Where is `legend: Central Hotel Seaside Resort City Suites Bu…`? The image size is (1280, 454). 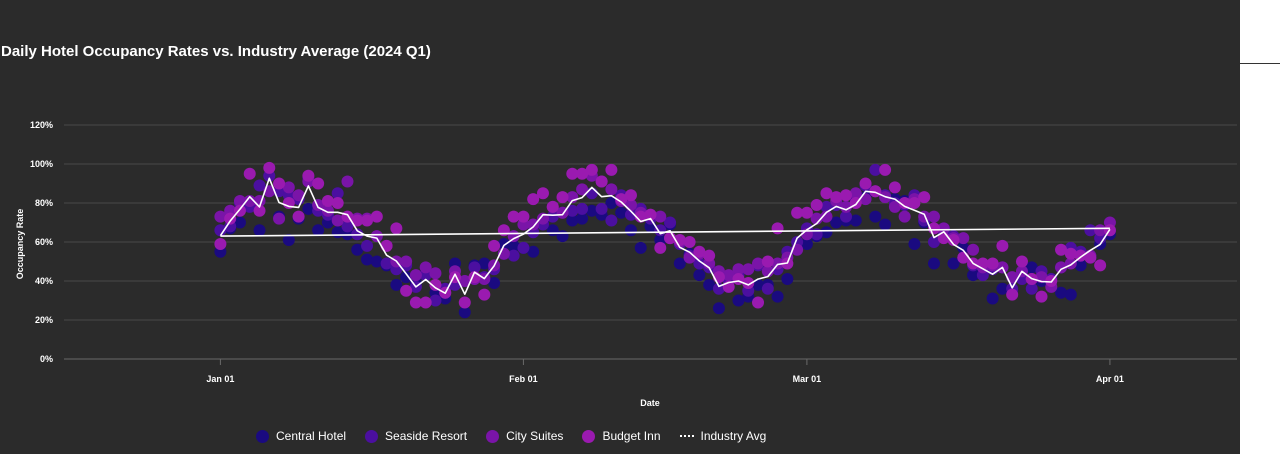 legend: Central Hotel Seaside Resort City Suites Bu… is located at coordinates (520, 436).